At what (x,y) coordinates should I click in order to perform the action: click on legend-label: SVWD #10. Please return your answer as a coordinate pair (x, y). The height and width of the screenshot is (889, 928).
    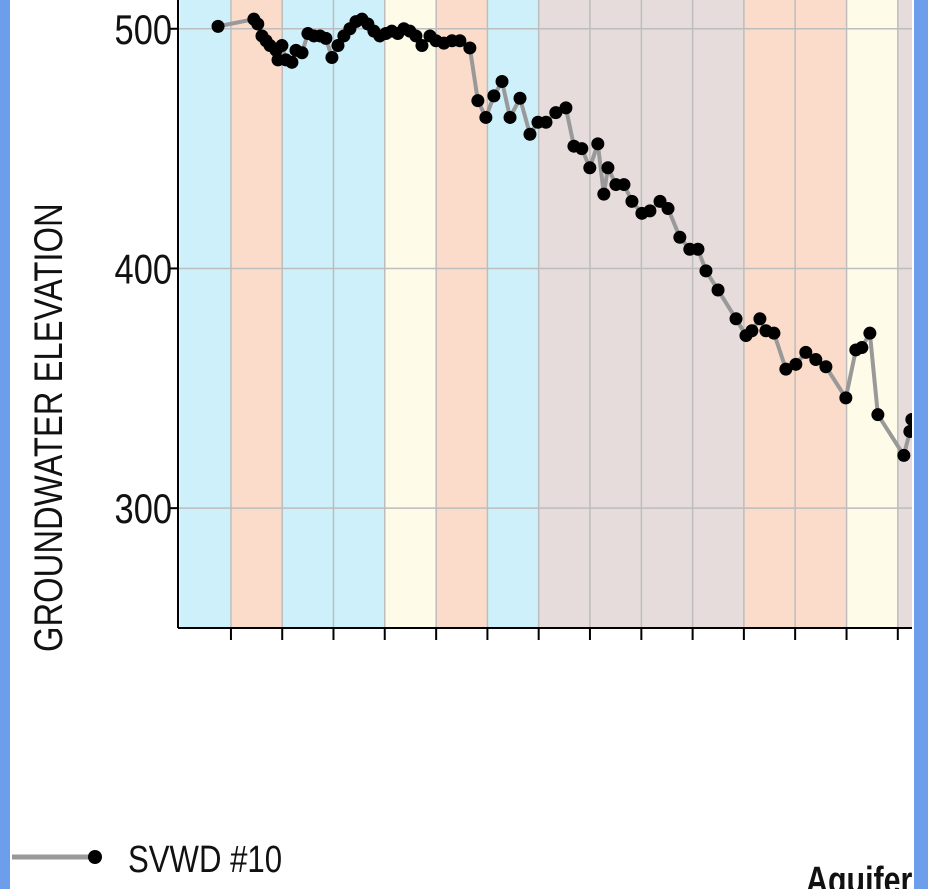
    Looking at the image, I should click on (205, 860).